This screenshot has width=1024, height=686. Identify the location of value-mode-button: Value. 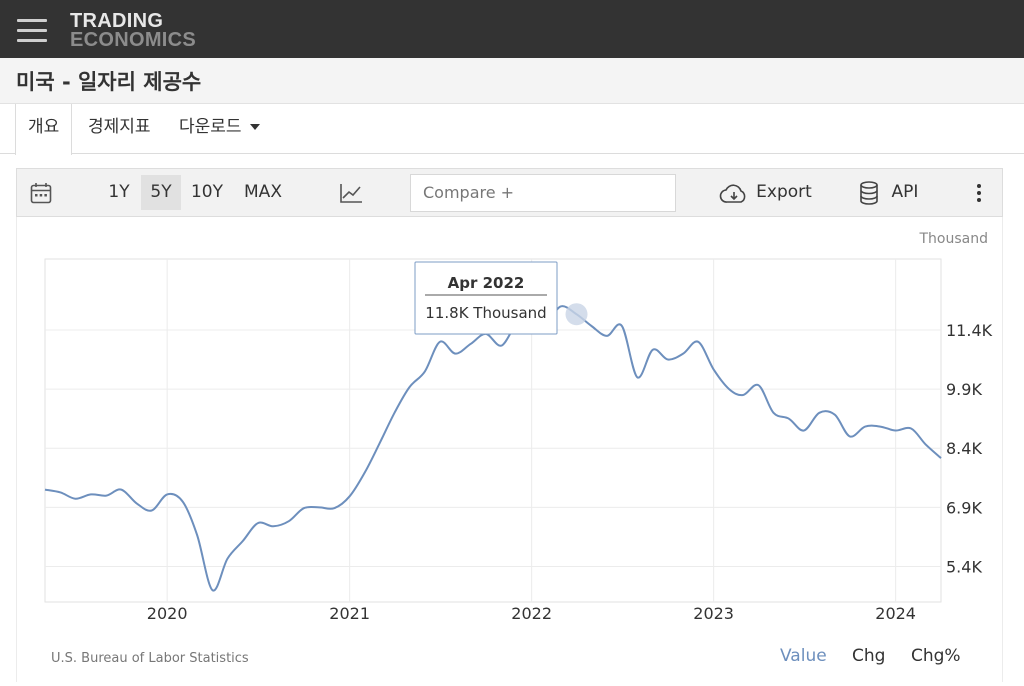
(803, 656).